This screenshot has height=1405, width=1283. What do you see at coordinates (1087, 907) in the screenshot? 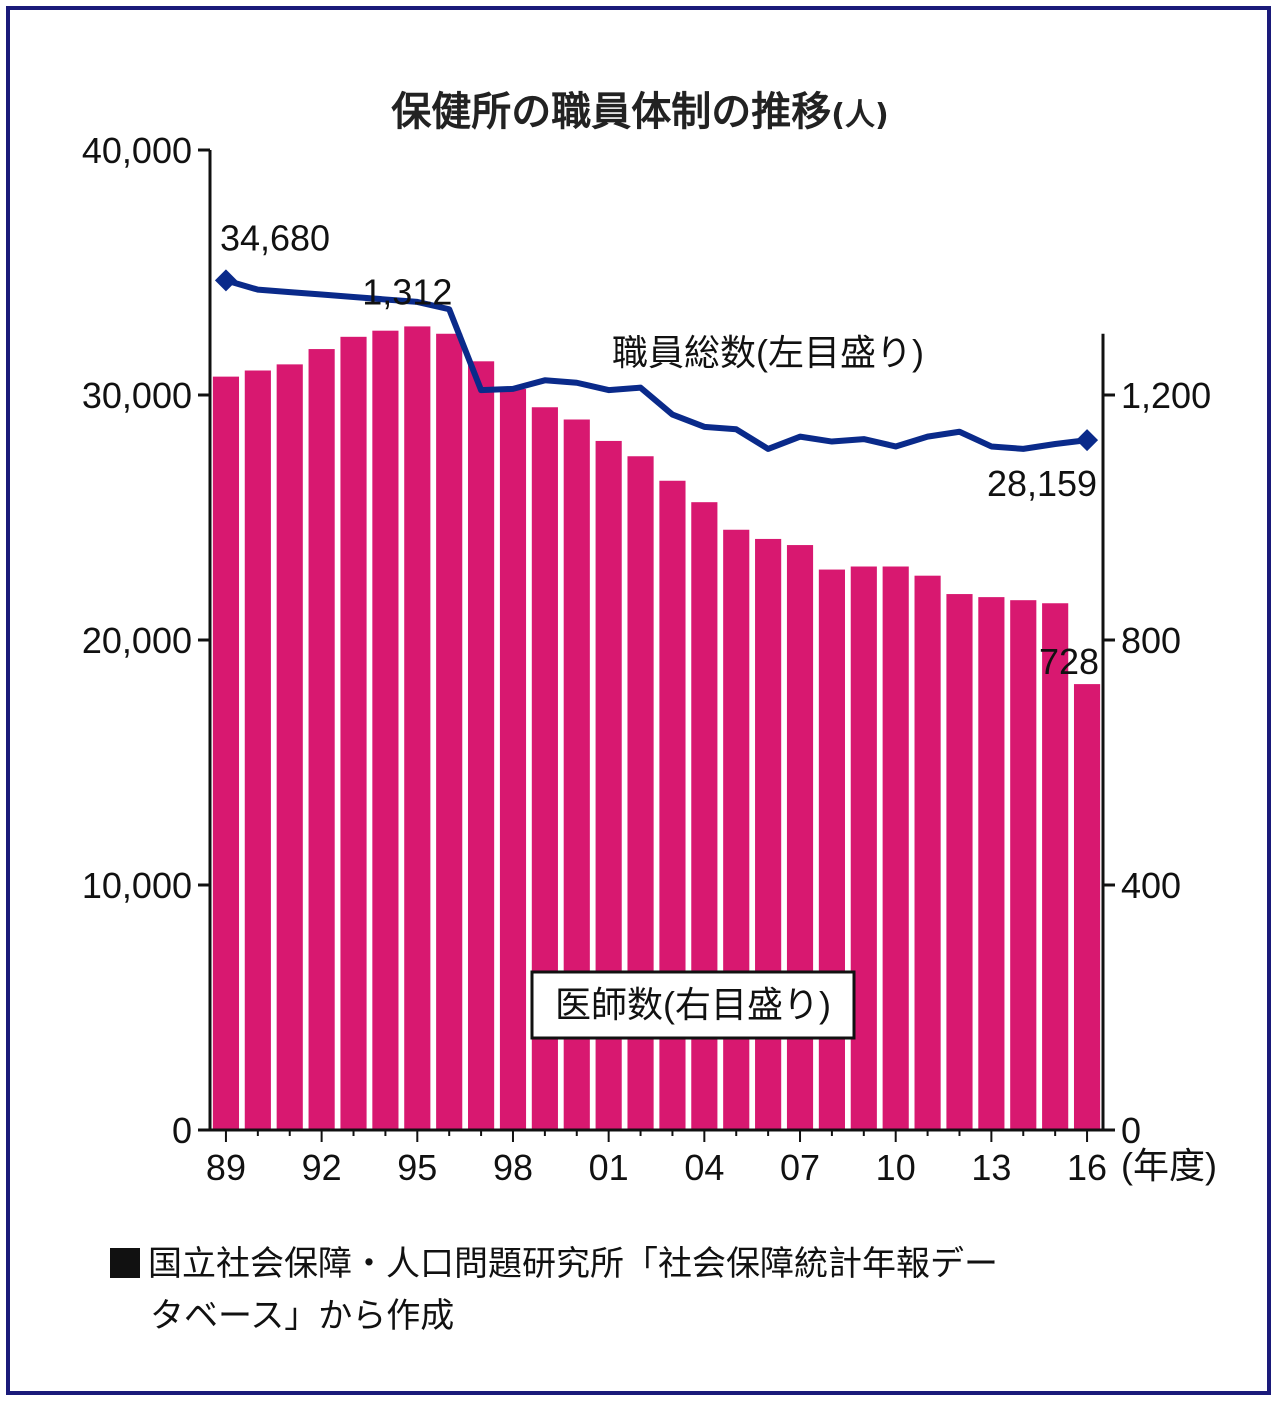
I see `bar-2016` at bounding box center [1087, 907].